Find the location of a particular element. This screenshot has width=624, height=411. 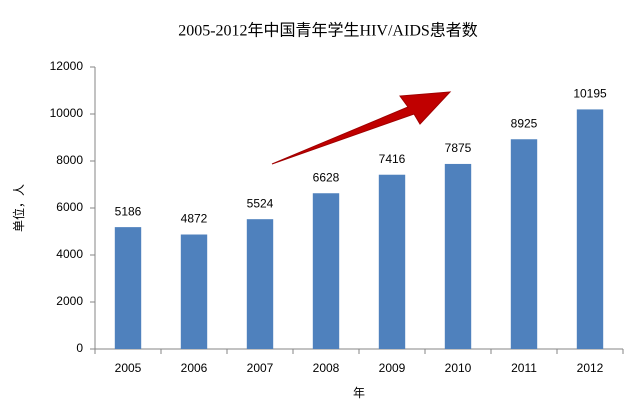

y-tick-label: 8000 is located at coordinates (69, 160).